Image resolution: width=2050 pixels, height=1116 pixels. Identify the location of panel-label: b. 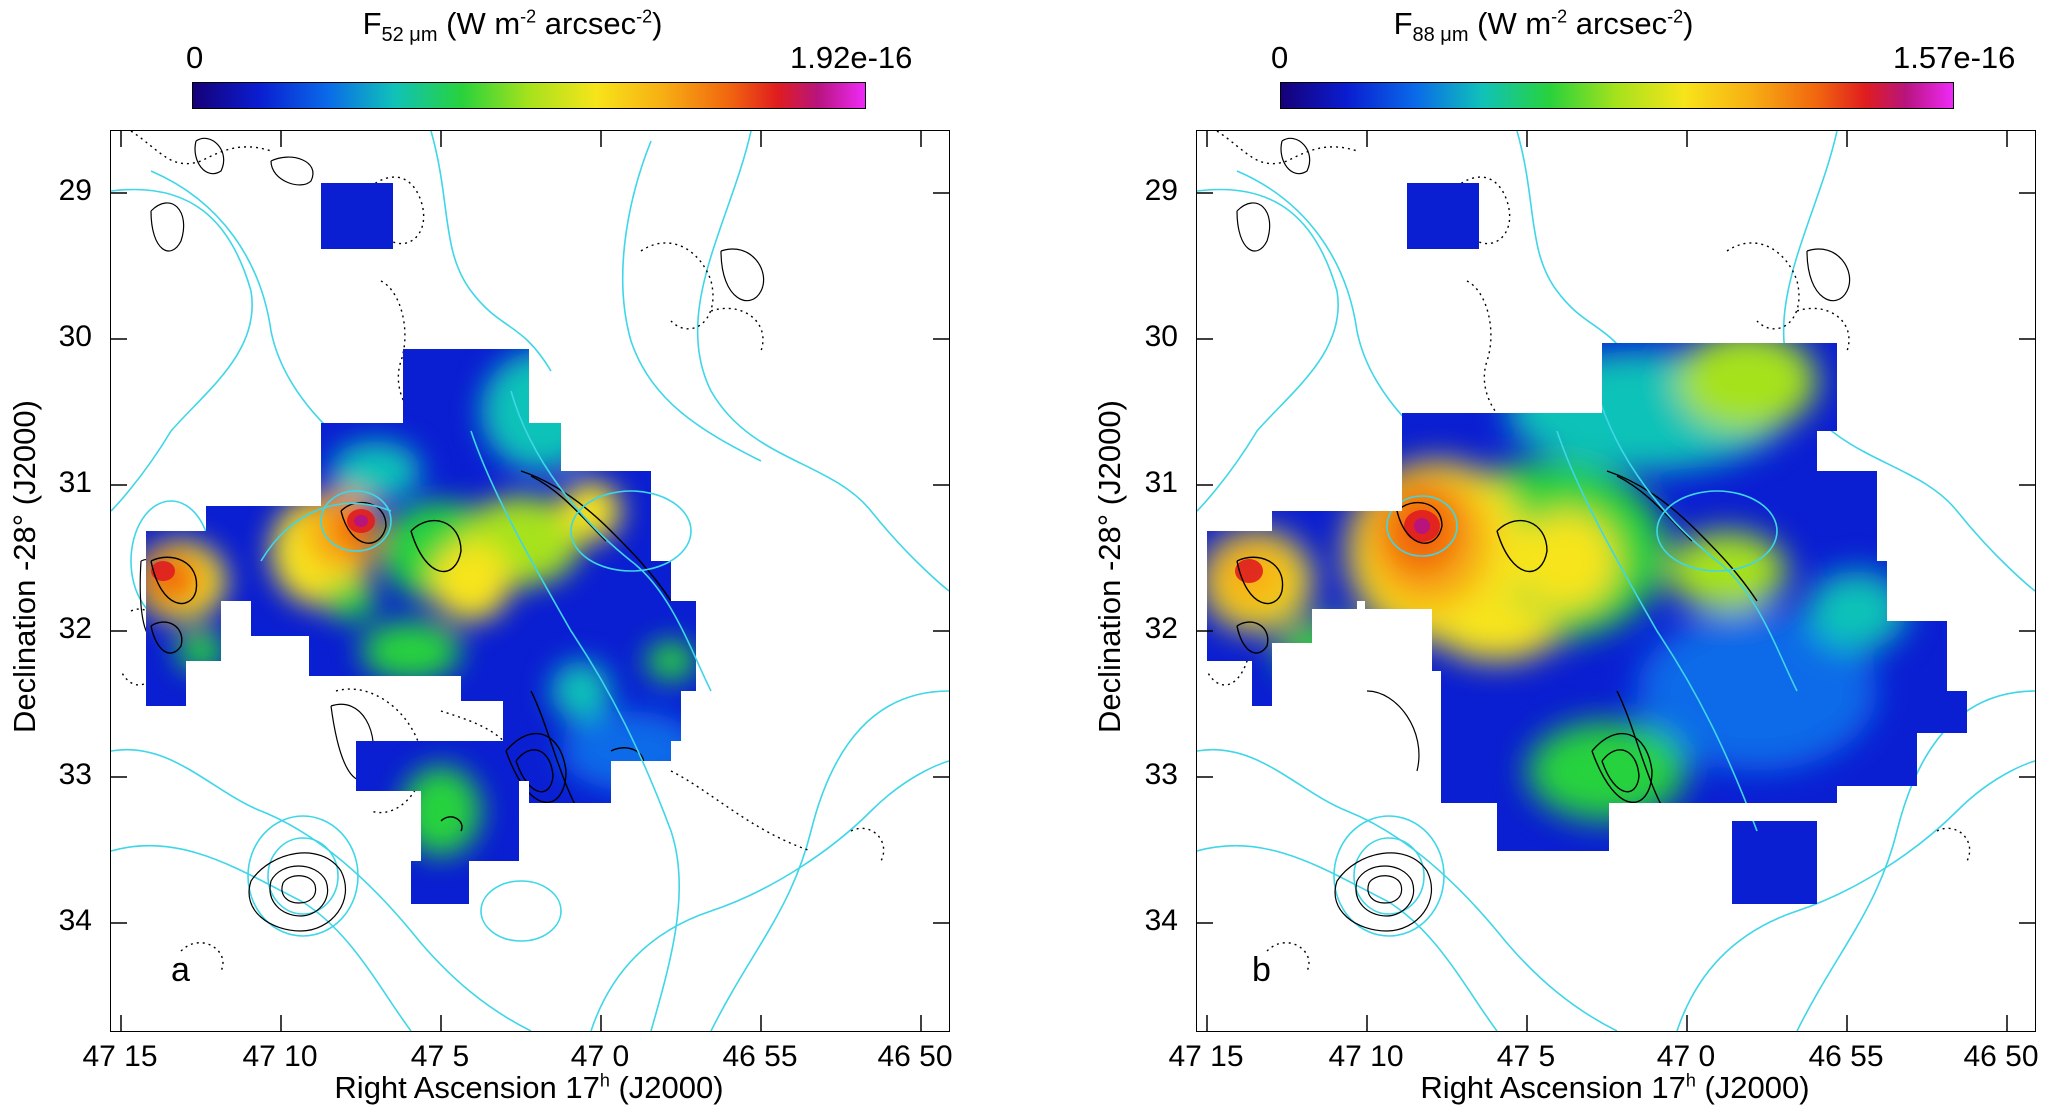
(1261, 970).